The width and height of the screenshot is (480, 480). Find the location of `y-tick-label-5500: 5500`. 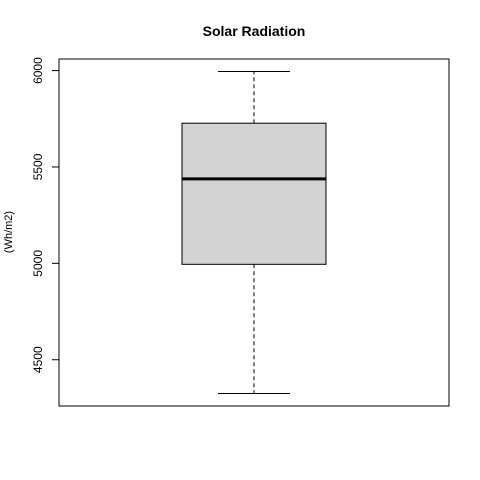

y-tick-label-5500: 5500 is located at coordinates (38, 166).